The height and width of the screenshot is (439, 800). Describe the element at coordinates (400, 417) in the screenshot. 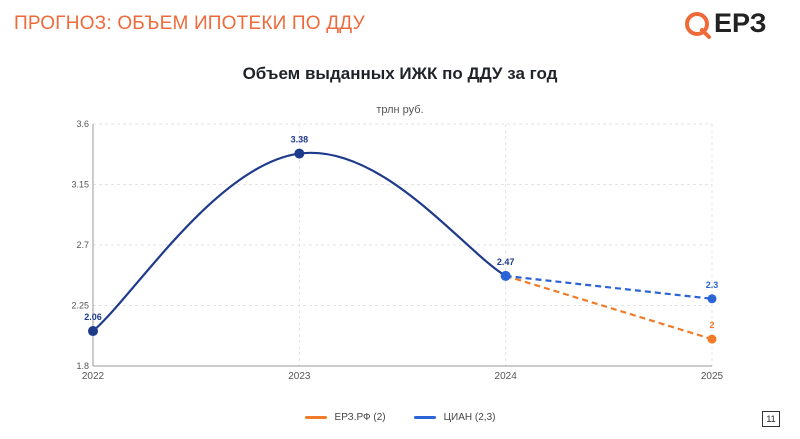

I see `chart-legend: ЕРЗ.РФ (2) ЦИАН (2,3)` at that location.